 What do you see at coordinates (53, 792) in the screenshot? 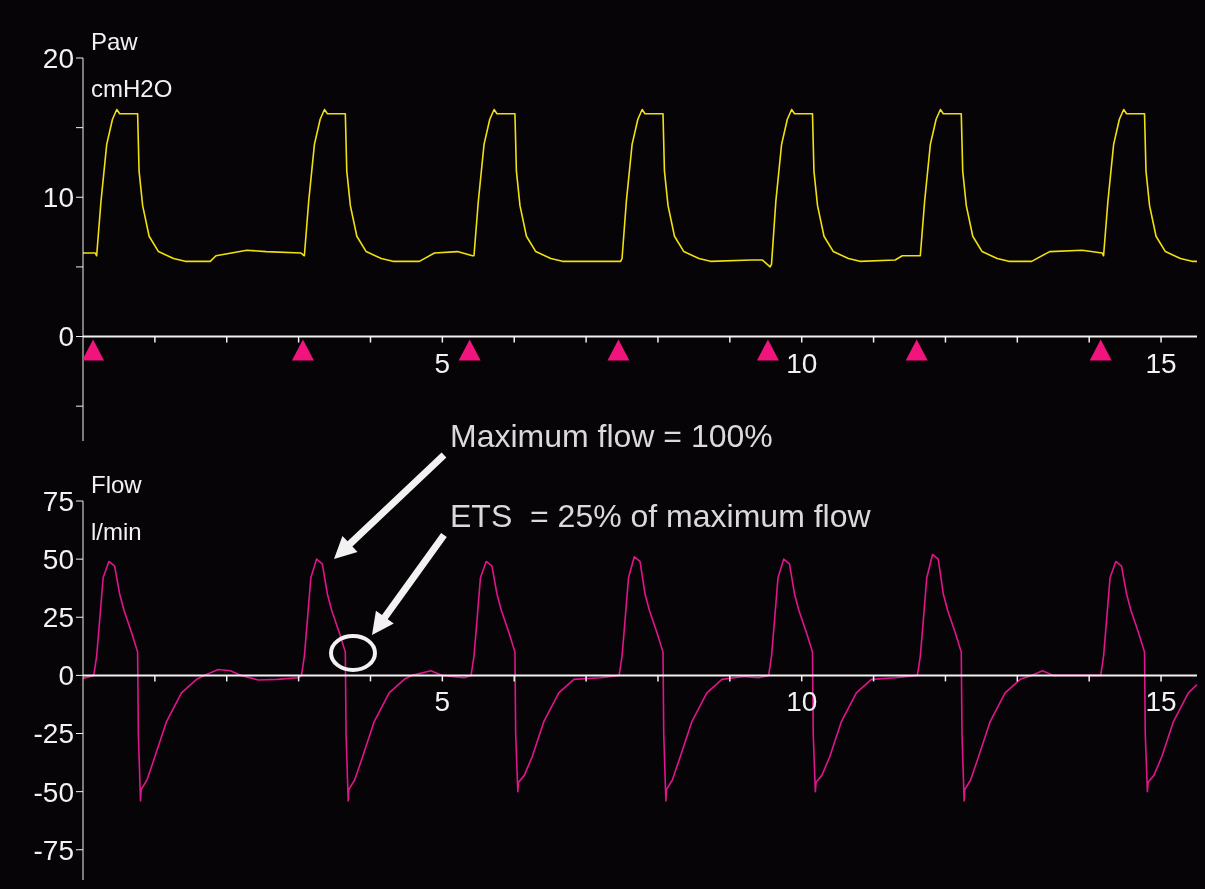
I see `y-tick-label: -50` at bounding box center [53, 792].